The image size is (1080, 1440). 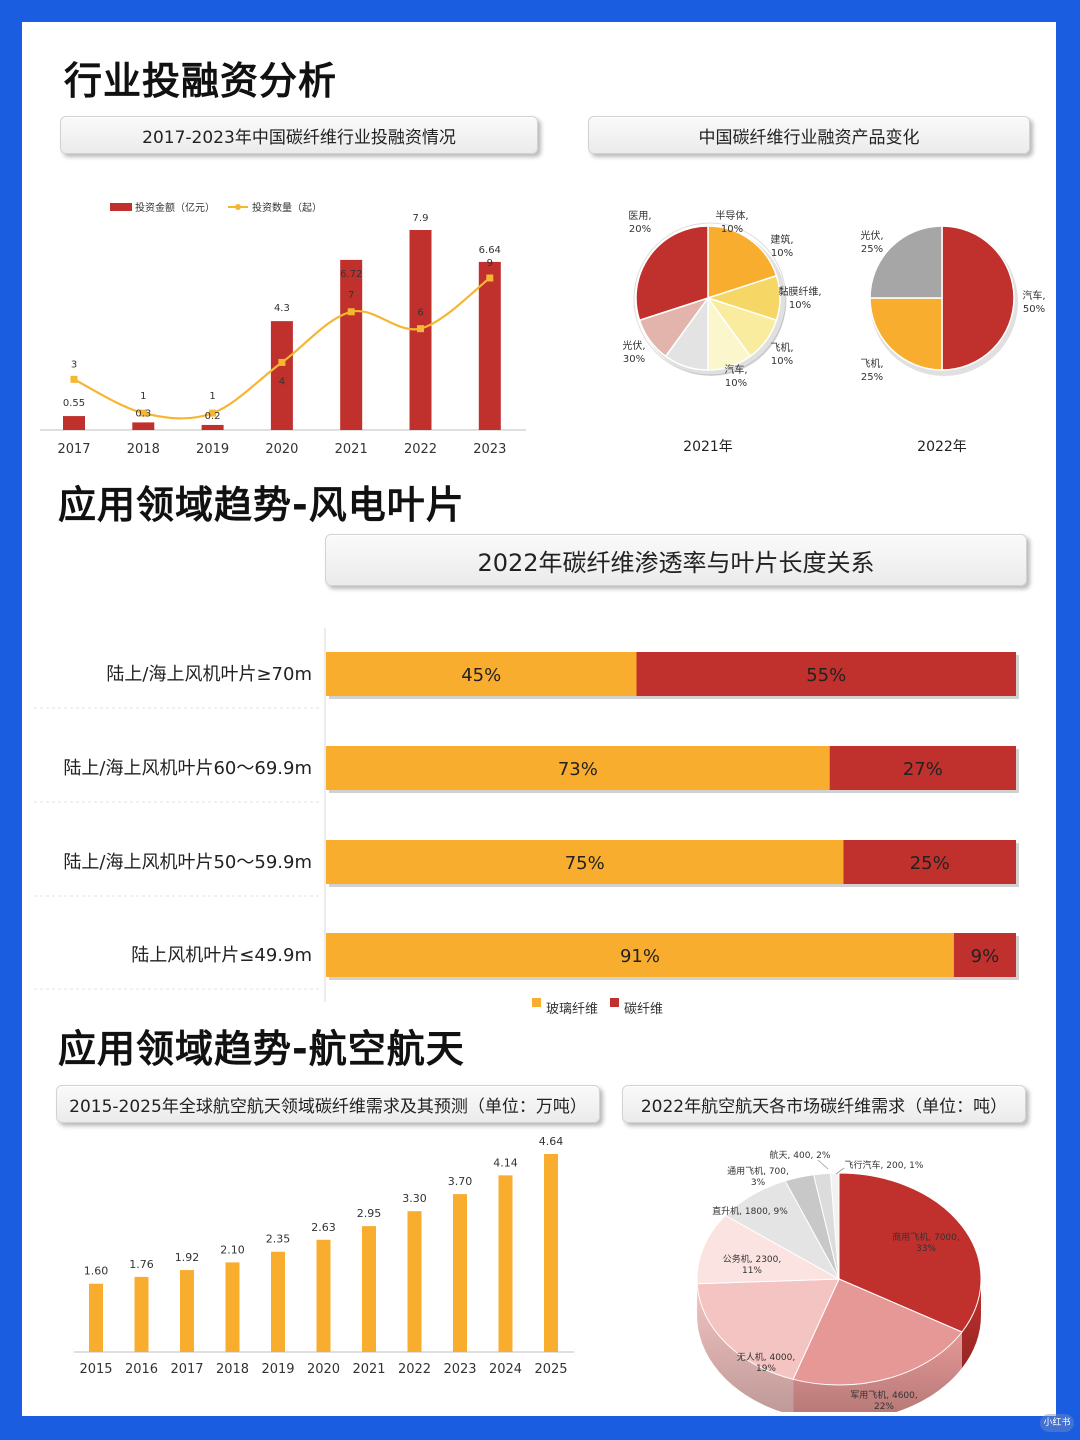 What do you see at coordinates (460, 1273) in the screenshot?
I see `bar-2023` at bounding box center [460, 1273].